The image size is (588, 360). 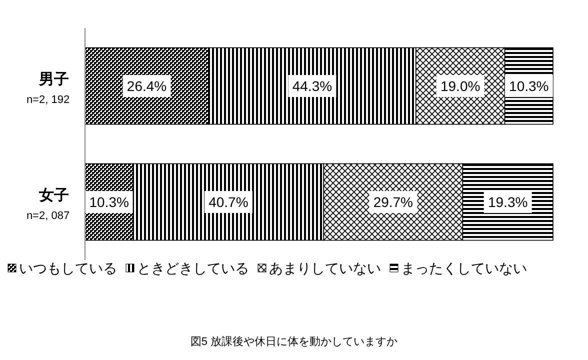 I want to click on data-label: 29.7%, so click(x=393, y=202).